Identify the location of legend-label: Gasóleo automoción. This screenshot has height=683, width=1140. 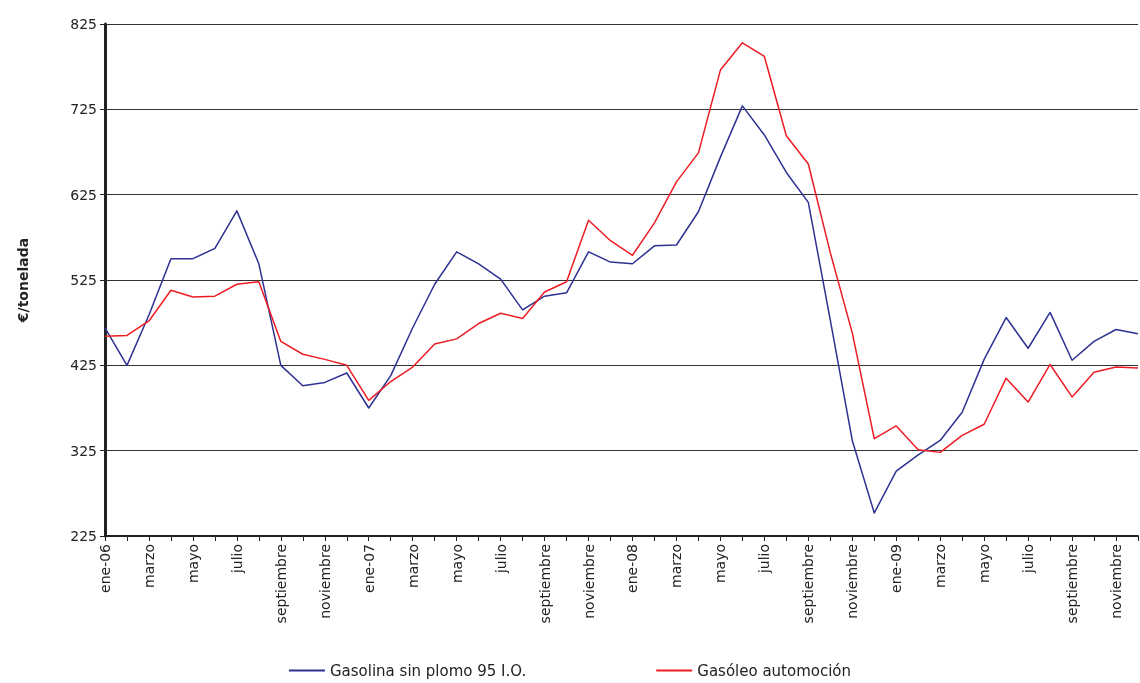
(774, 670).